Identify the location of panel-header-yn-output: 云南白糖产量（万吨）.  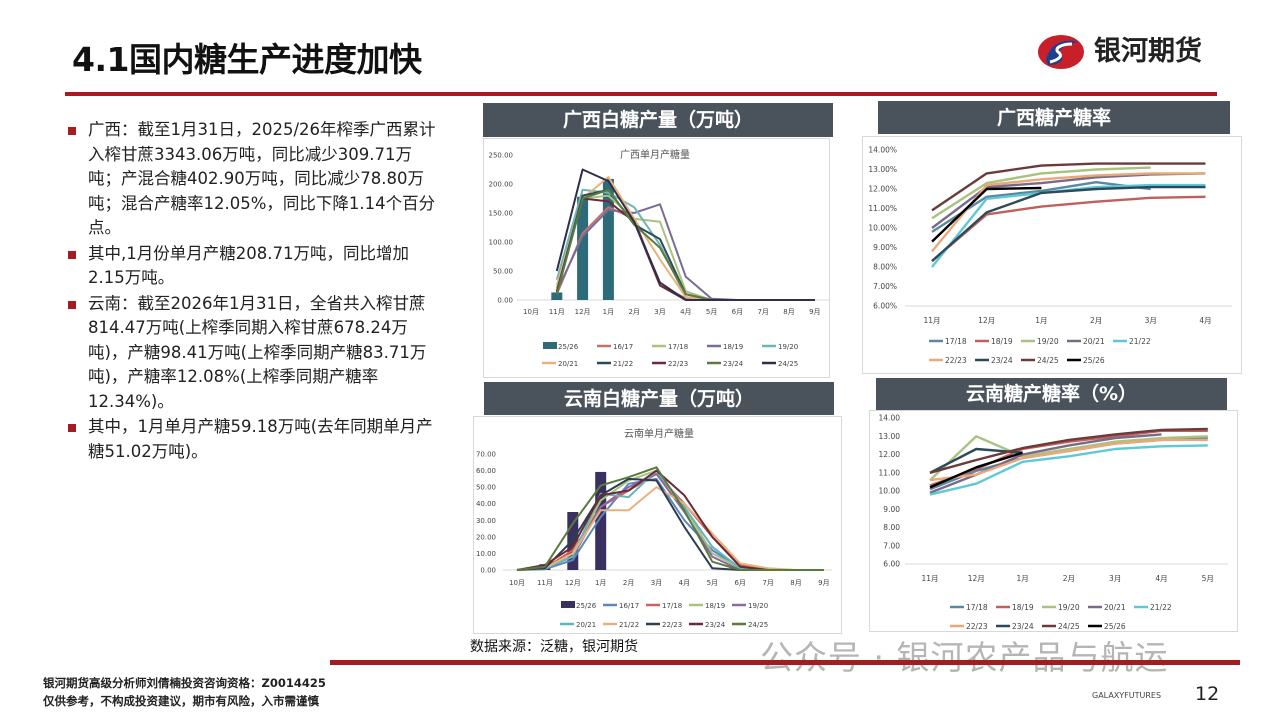
(659, 398).